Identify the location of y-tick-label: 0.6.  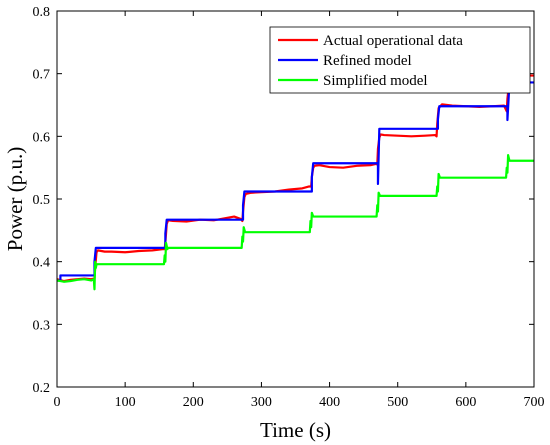
(42, 137).